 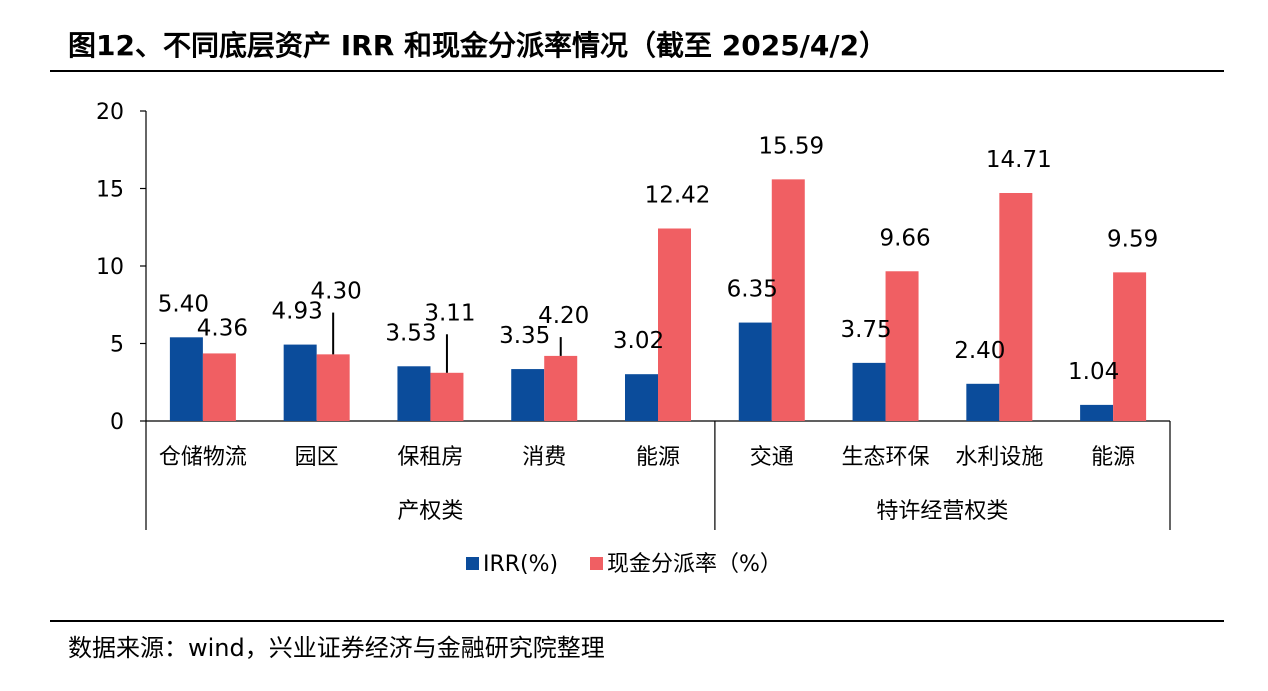 What do you see at coordinates (637, 71) in the screenshot?
I see `title-rule` at bounding box center [637, 71].